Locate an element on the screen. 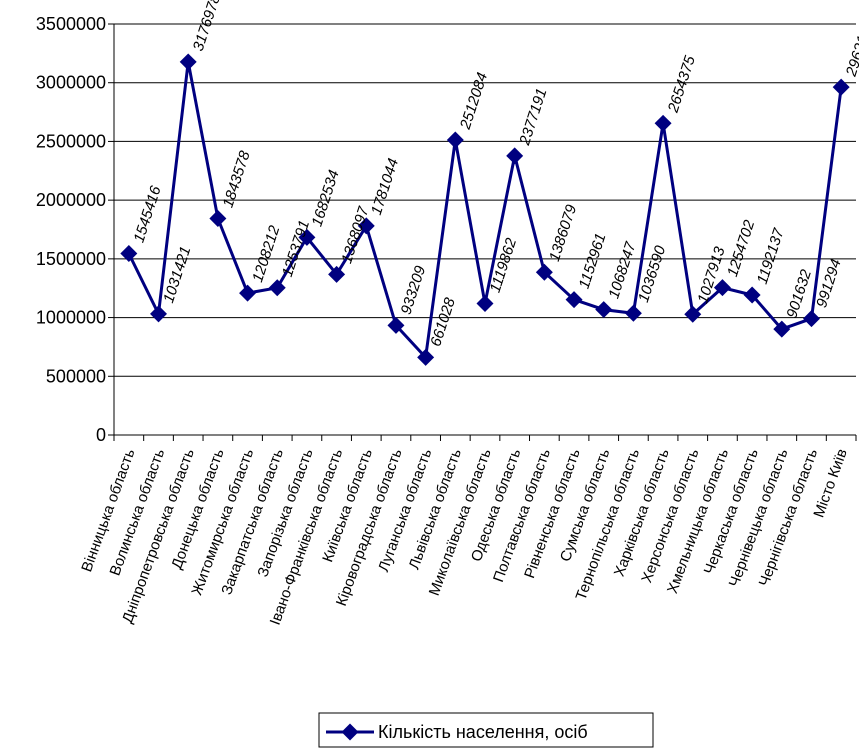 This screenshot has width=859, height=749. y-tick-label: 0 is located at coordinates (101, 435).